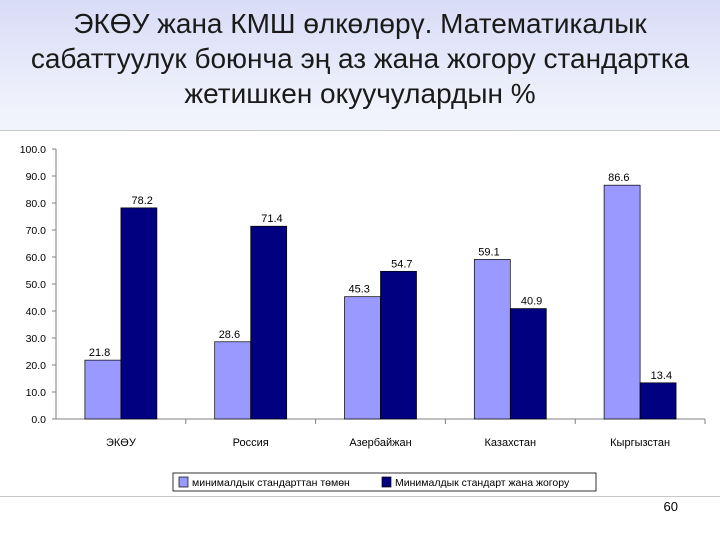  I want to click on legend-label-2: Минималдык стандарт жана жогору, so click(482, 483).